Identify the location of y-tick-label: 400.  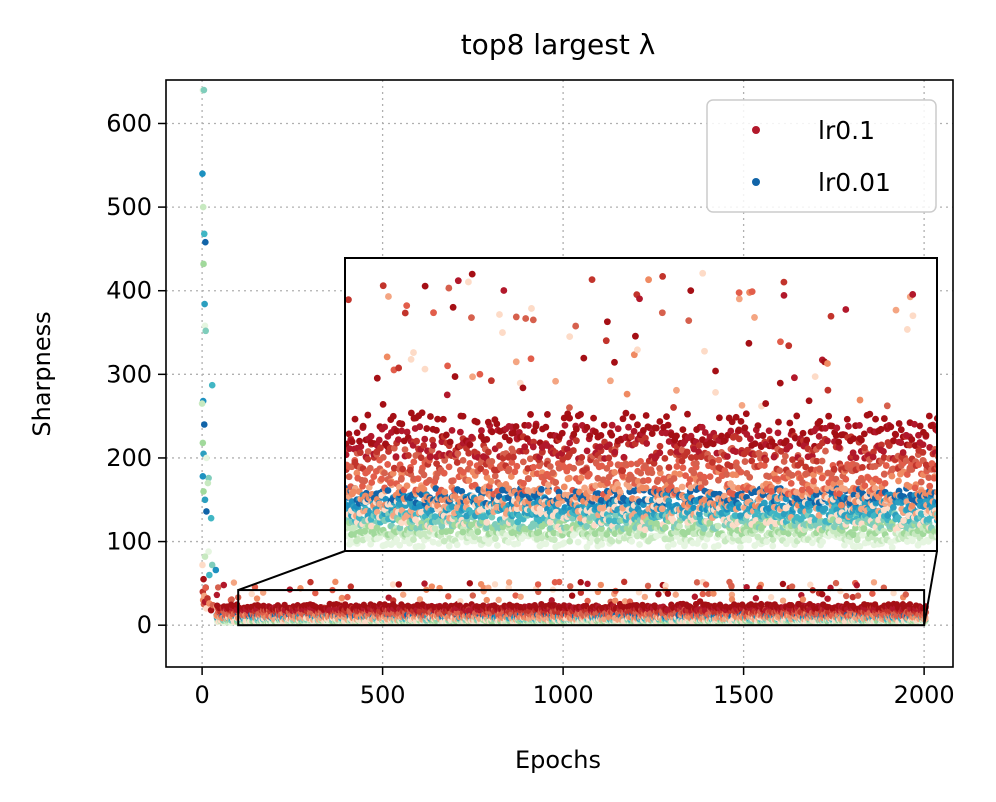
(129, 291).